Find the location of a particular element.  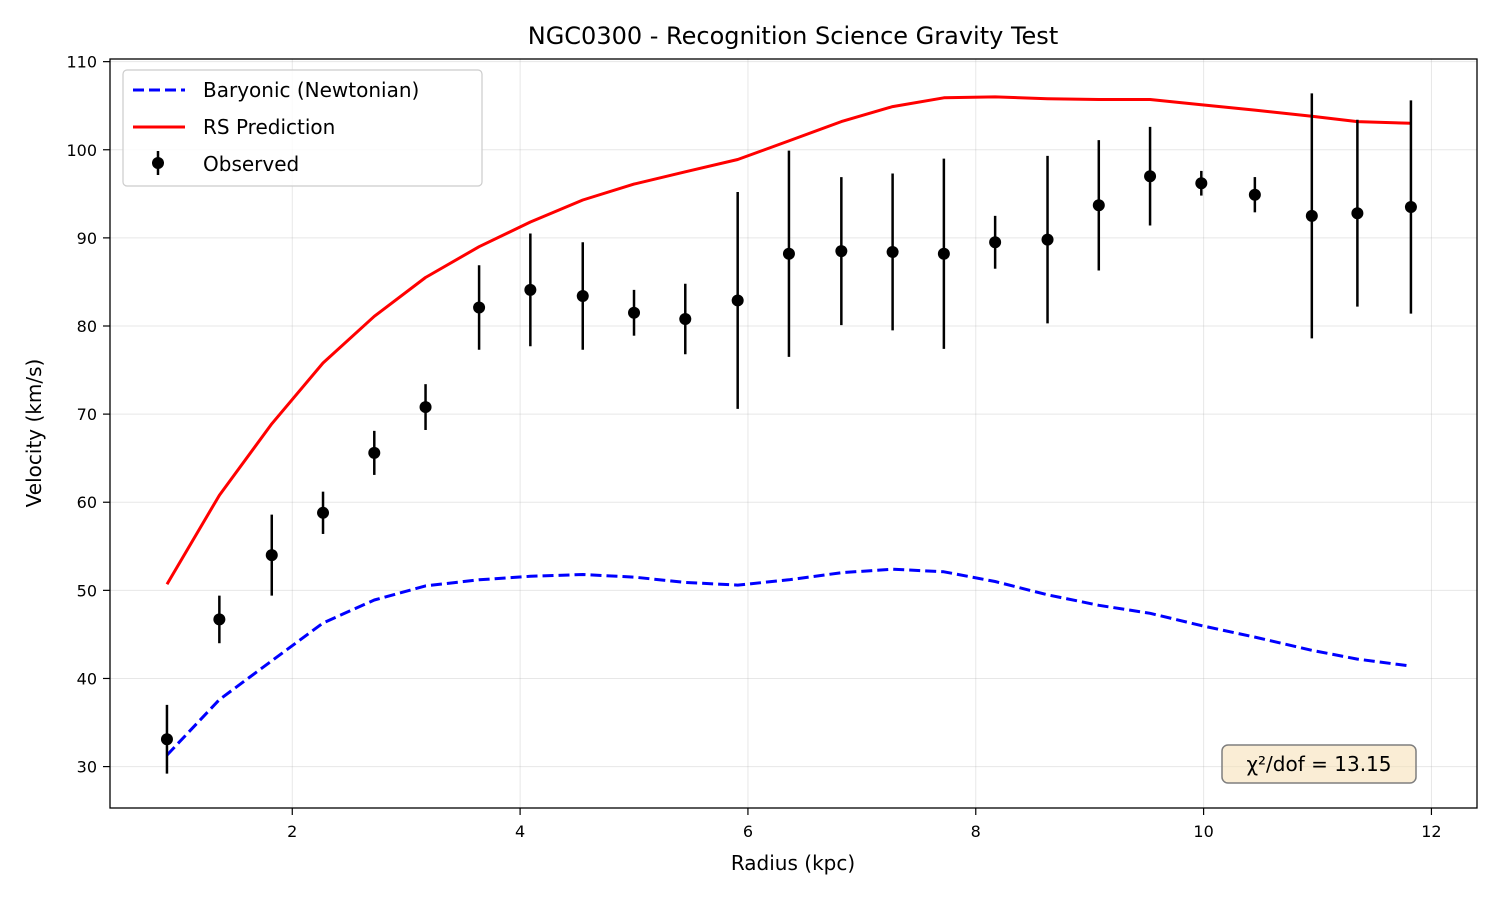

x-tick-label: 4 is located at coordinates (520, 831).